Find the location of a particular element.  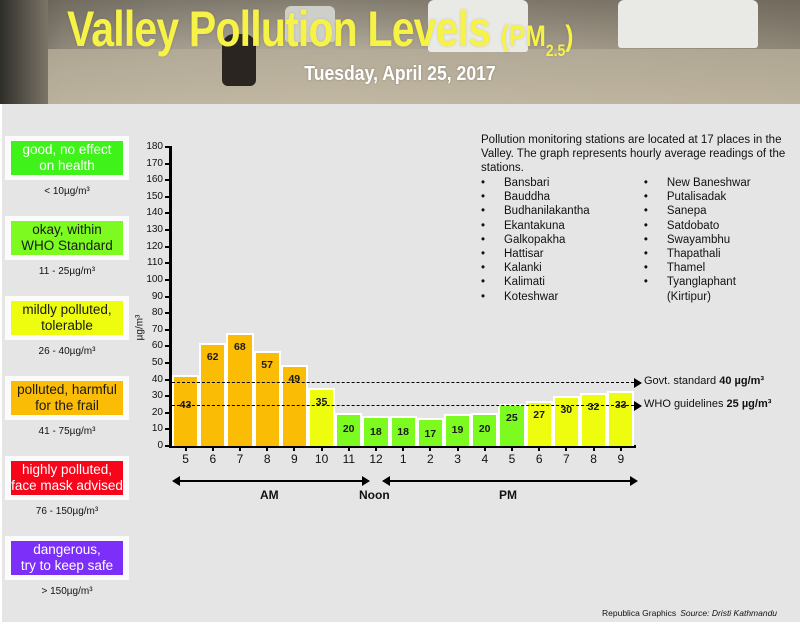

station-item: • Thapathali is located at coordinates (717, 254).